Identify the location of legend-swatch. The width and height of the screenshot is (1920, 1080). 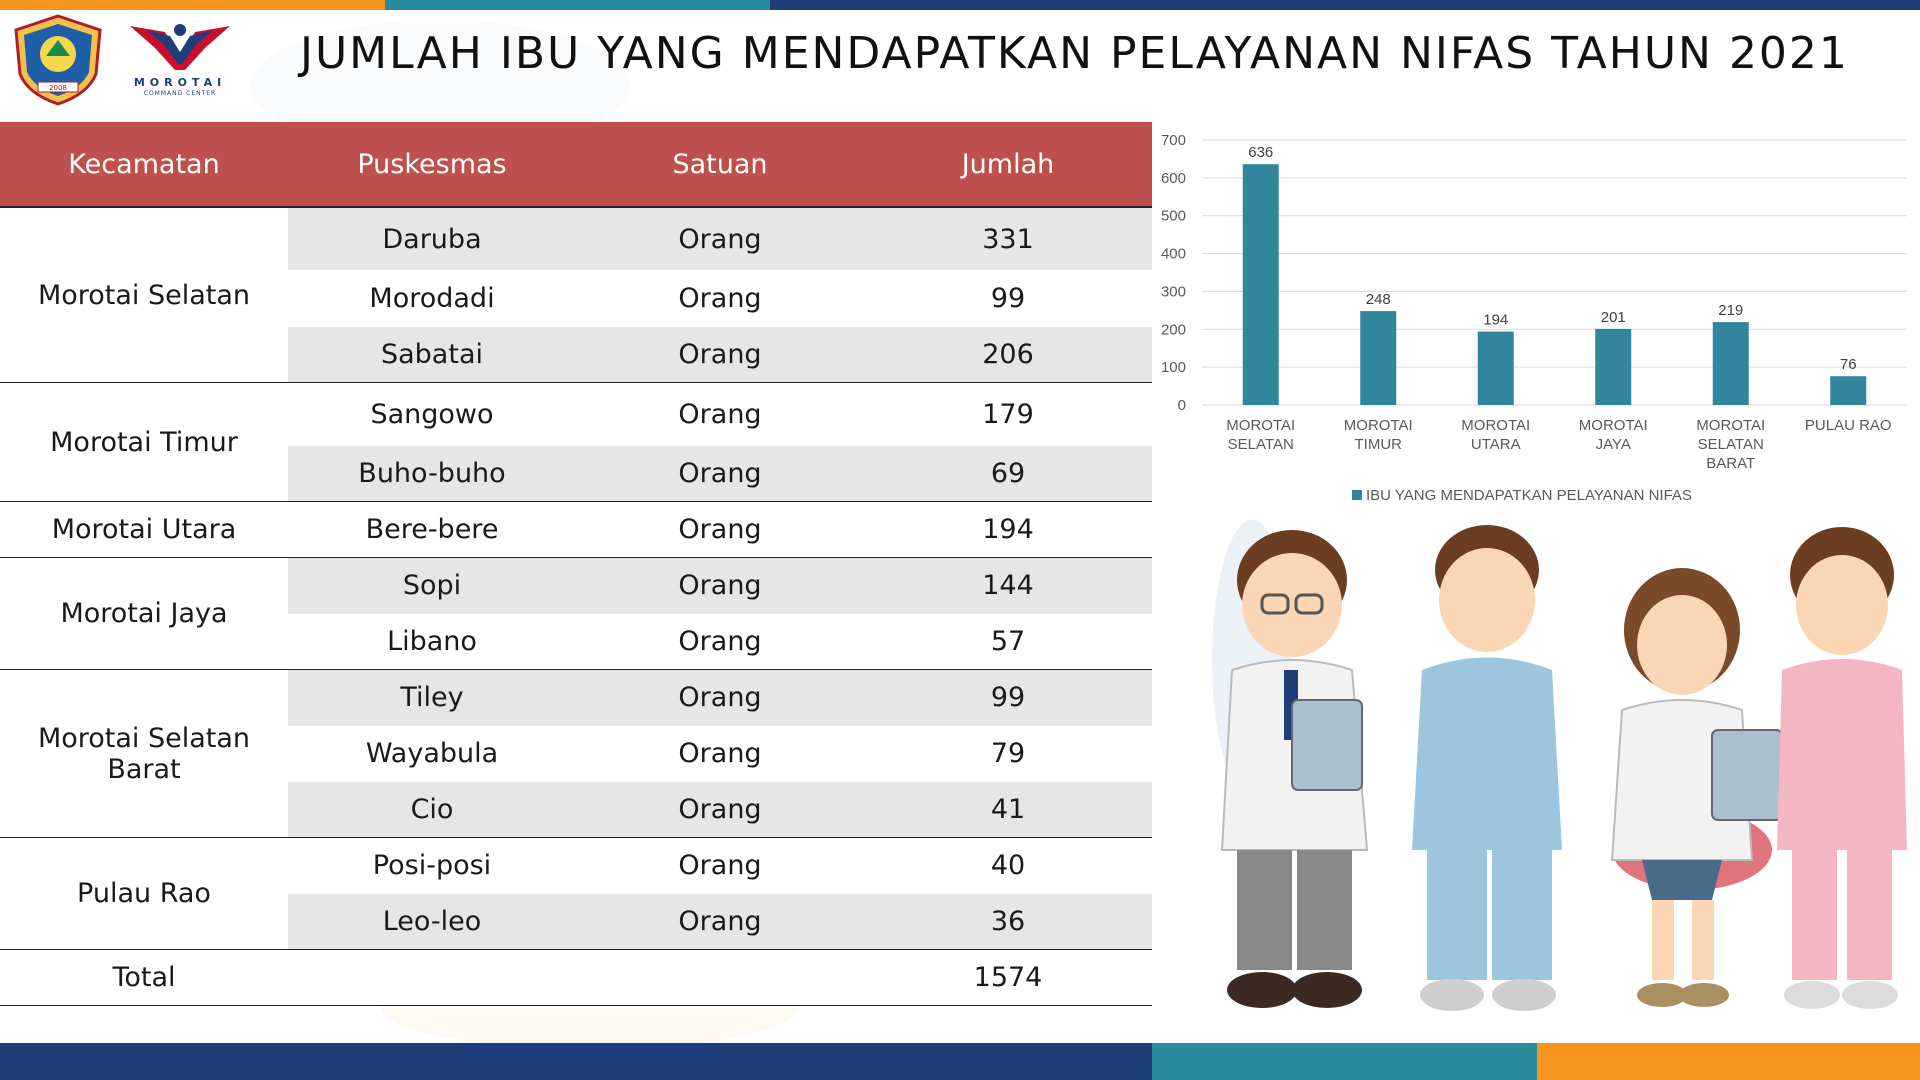
(1357, 495).